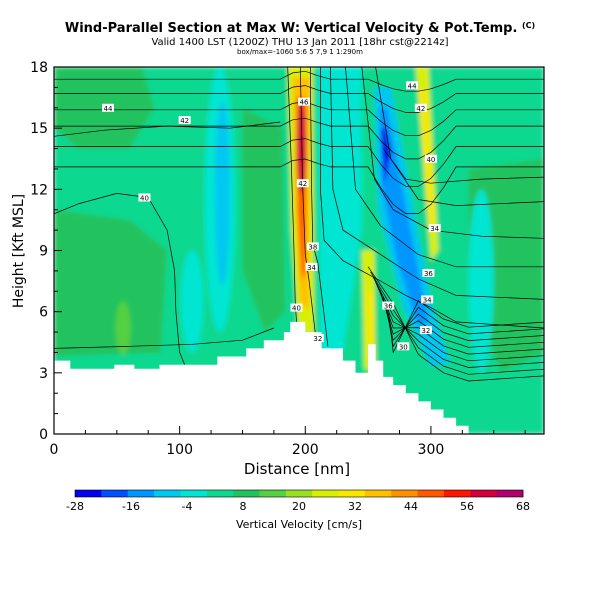 This screenshot has height=600, width=600. Describe the element at coordinates (301, 148) in the screenshot. I see `updraft-plume-core` at that location.